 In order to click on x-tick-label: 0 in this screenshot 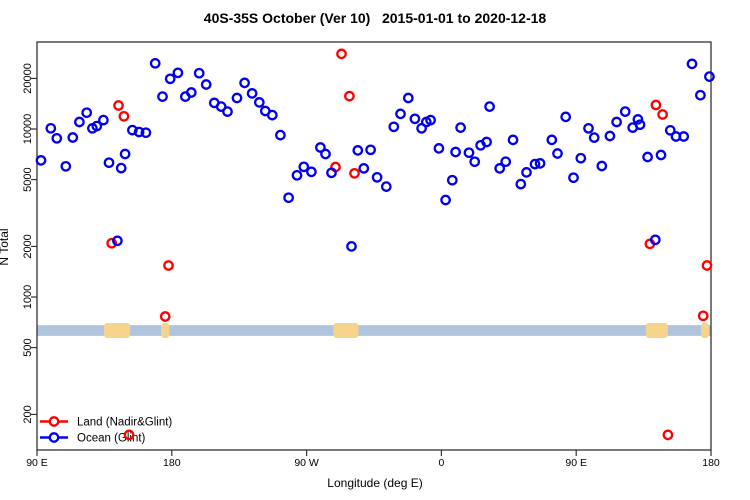, I will do `click(441, 463)`.